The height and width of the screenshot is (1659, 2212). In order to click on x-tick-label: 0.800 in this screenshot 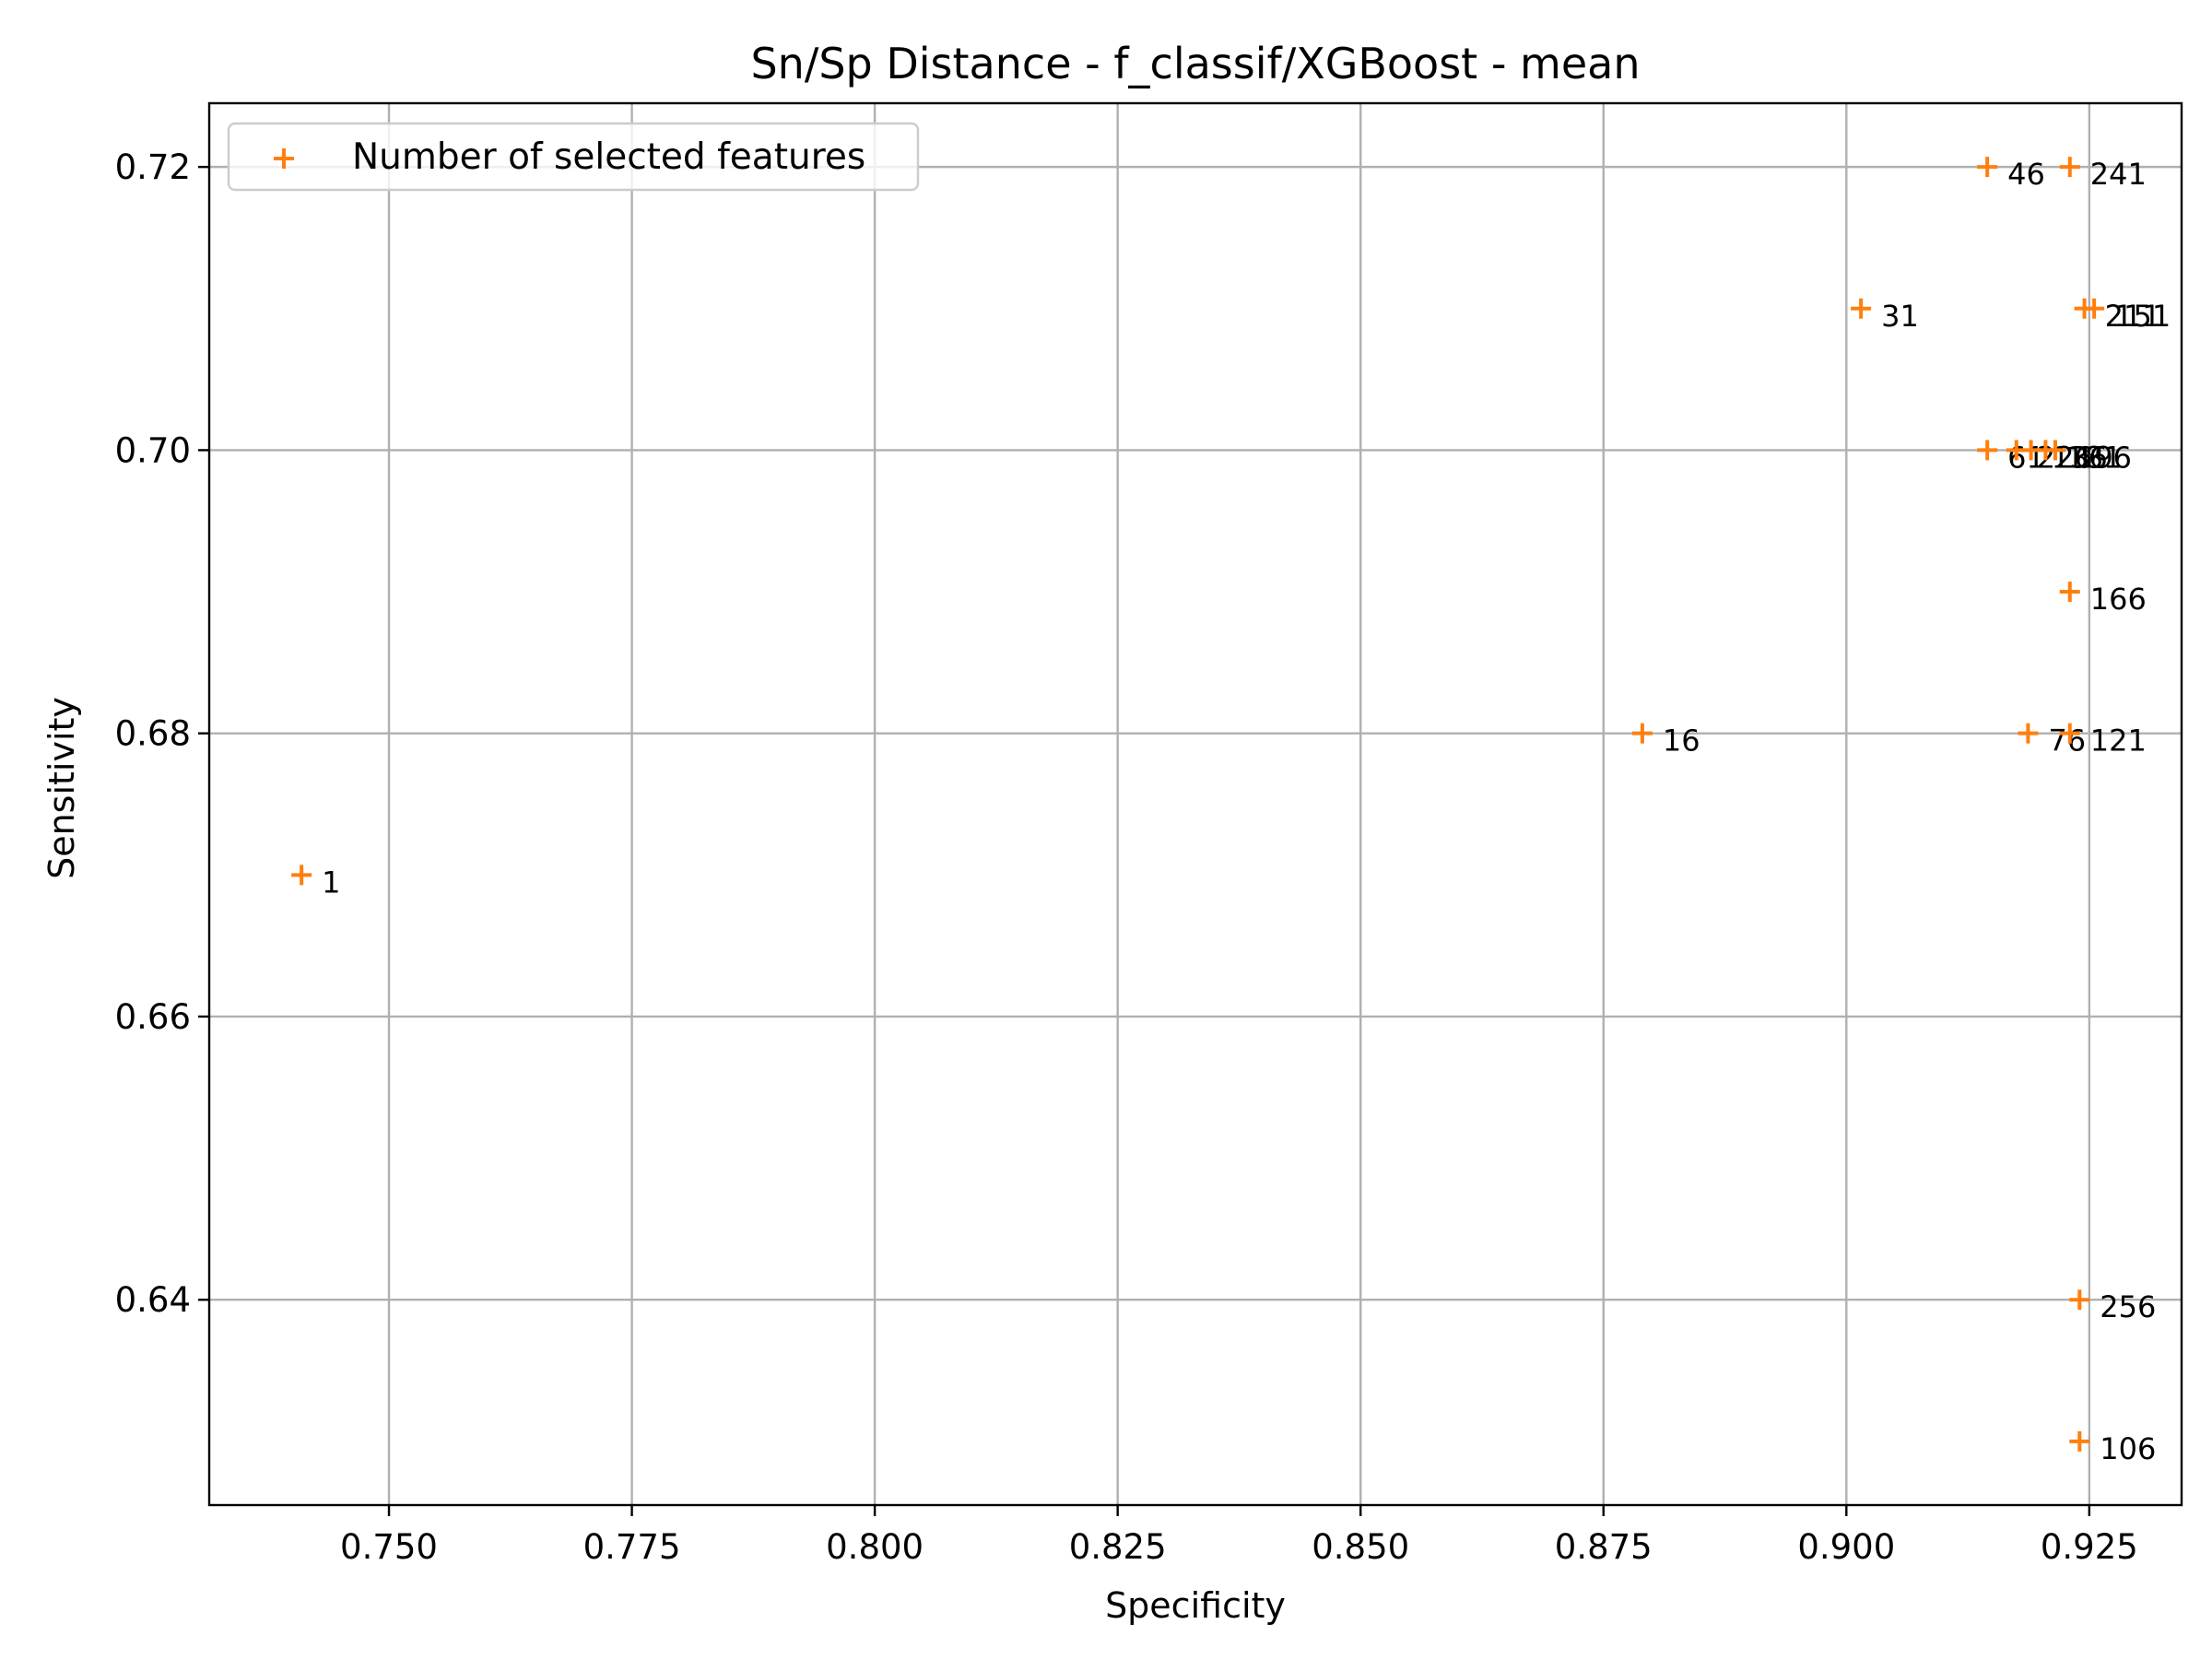, I will do `click(875, 1547)`.